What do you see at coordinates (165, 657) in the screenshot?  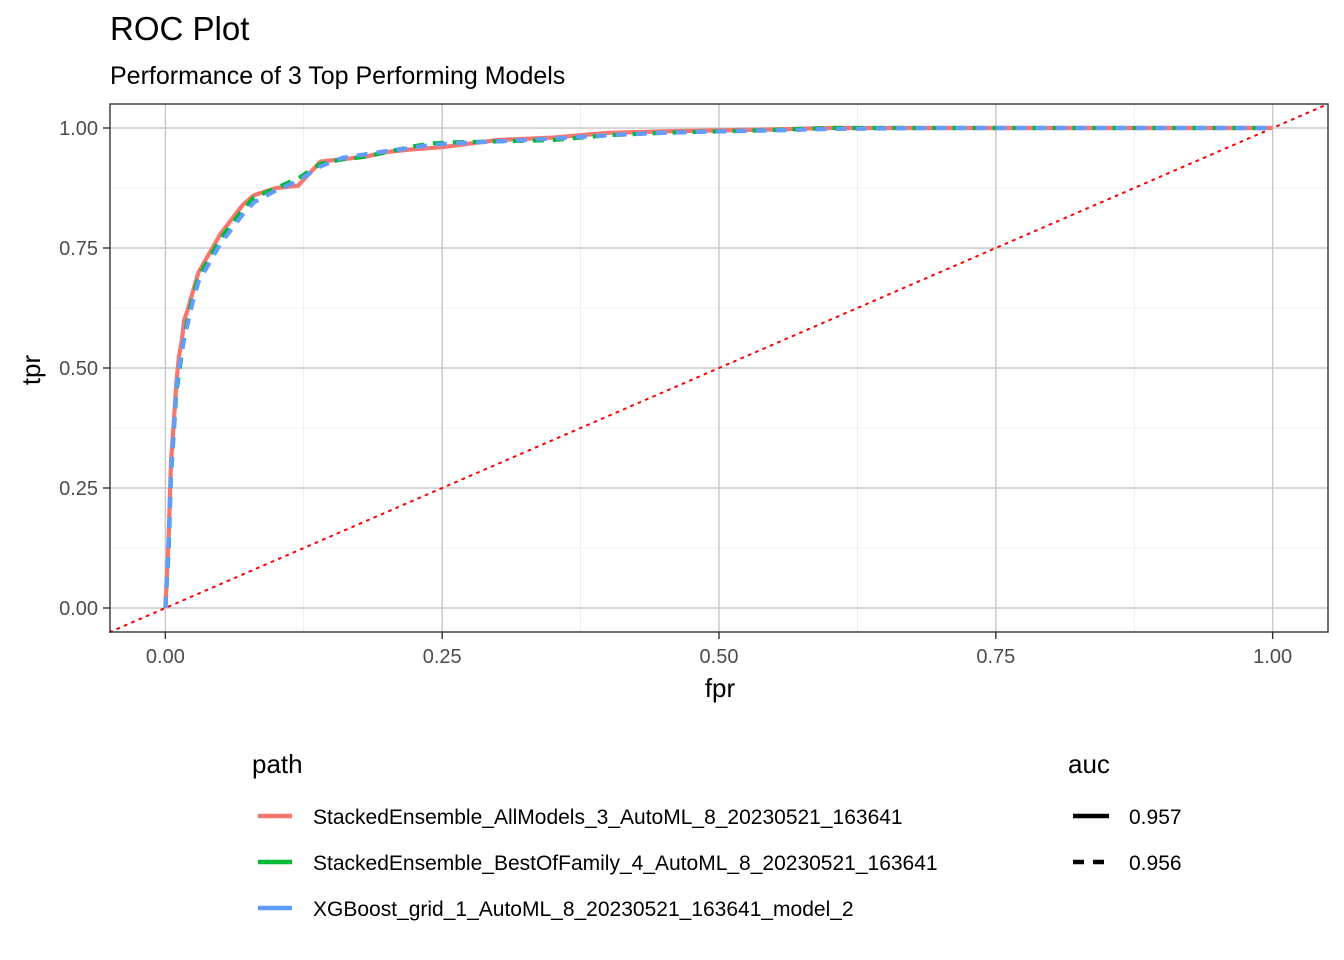 I see `x-tick-label-0: 0.00` at bounding box center [165, 657].